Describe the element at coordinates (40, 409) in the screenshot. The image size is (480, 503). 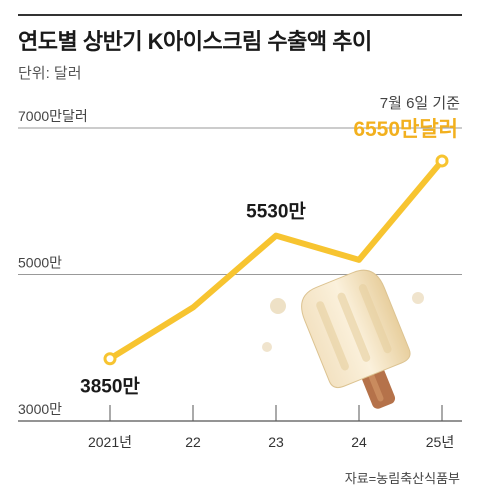
I see `y-tick-label: 3000만` at that location.